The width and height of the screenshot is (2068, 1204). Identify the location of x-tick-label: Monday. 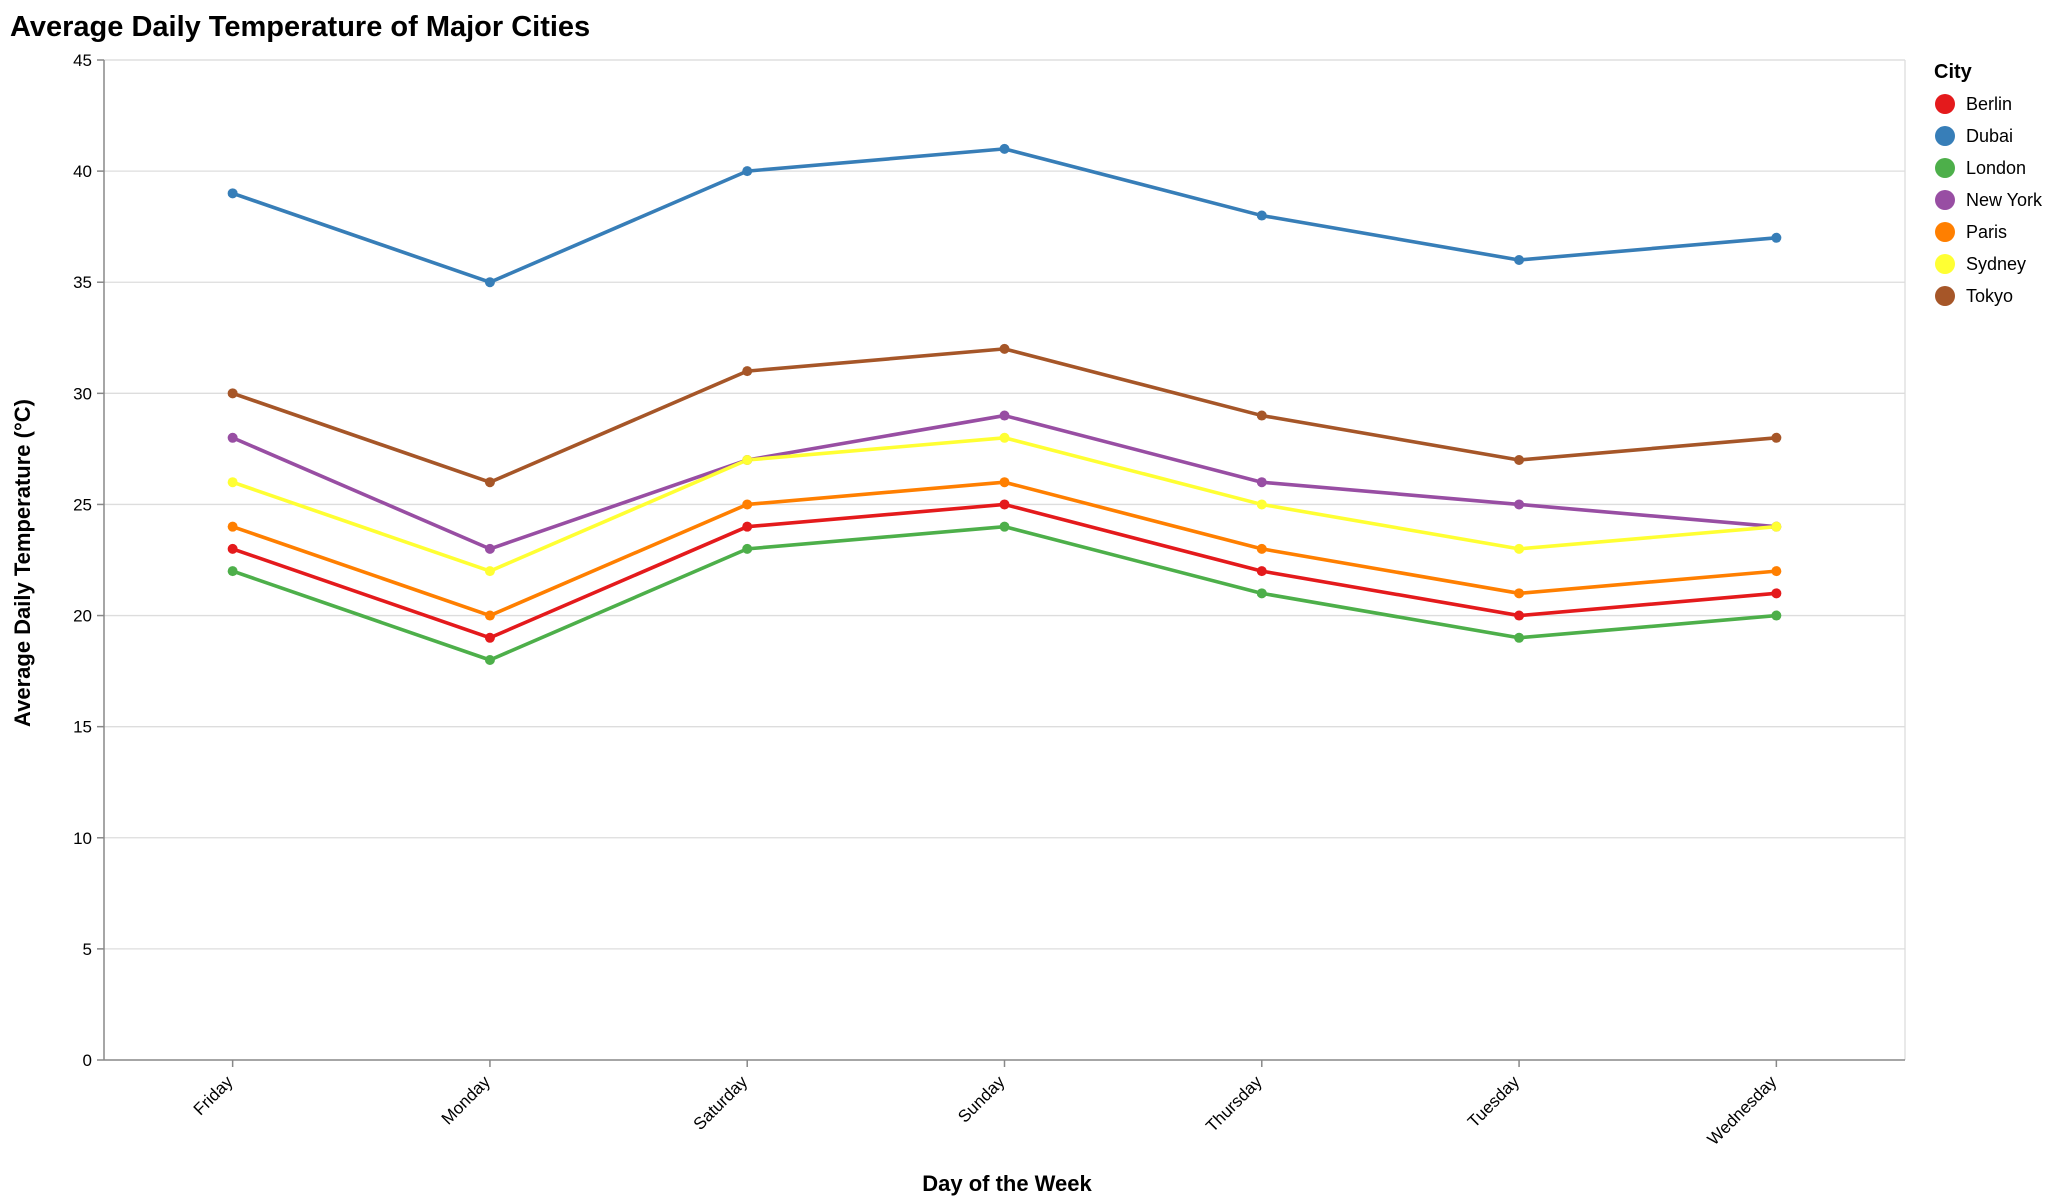
(466, 1100).